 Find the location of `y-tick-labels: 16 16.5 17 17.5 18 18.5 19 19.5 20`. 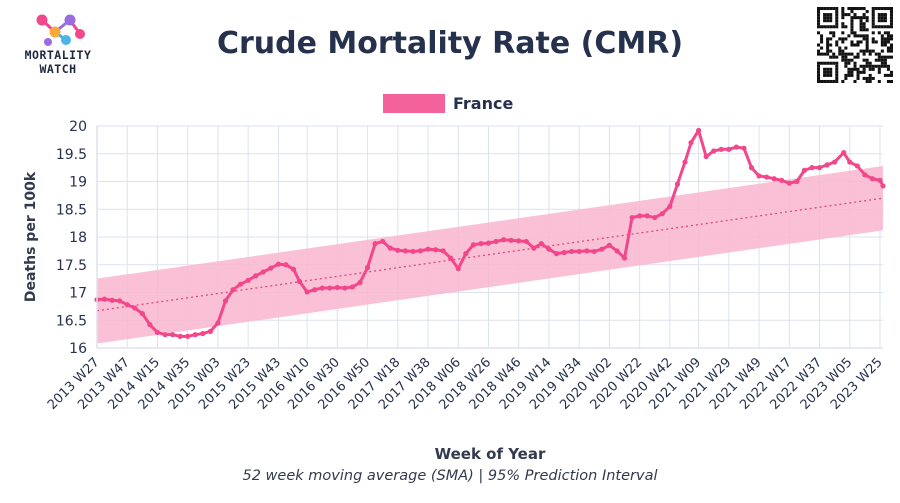

y-tick-labels: 16 16.5 17 17.5 18 18.5 19 19.5 20 is located at coordinates (71, 238).